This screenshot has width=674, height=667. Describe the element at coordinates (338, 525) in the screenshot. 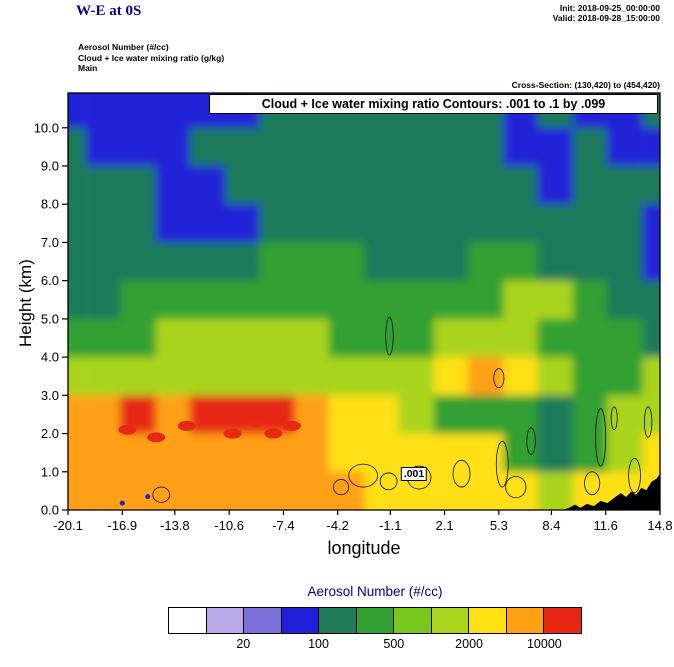

I see `x-tick-label: -4.2` at that location.